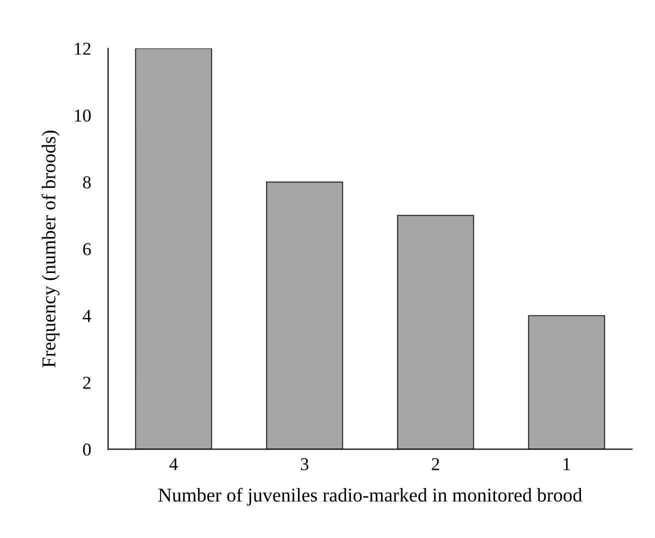  I want to click on y-axis-title: Frequency (number of broods), so click(51, 249).